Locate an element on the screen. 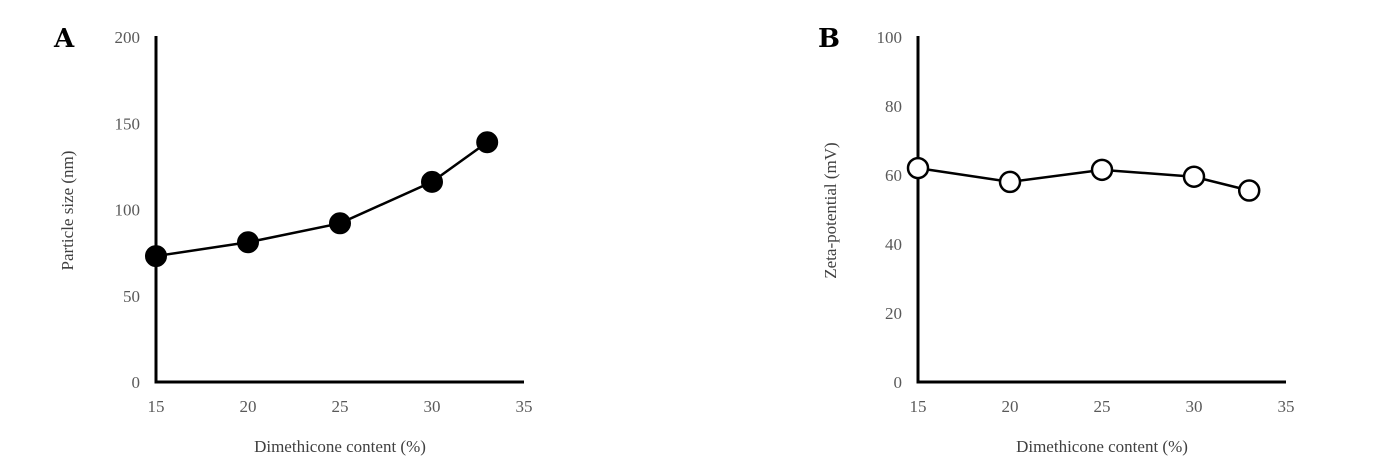 Image resolution: width=1376 pixels, height=472 pixels. y-axis-title: Particle size (nm) is located at coordinates (67, 211).